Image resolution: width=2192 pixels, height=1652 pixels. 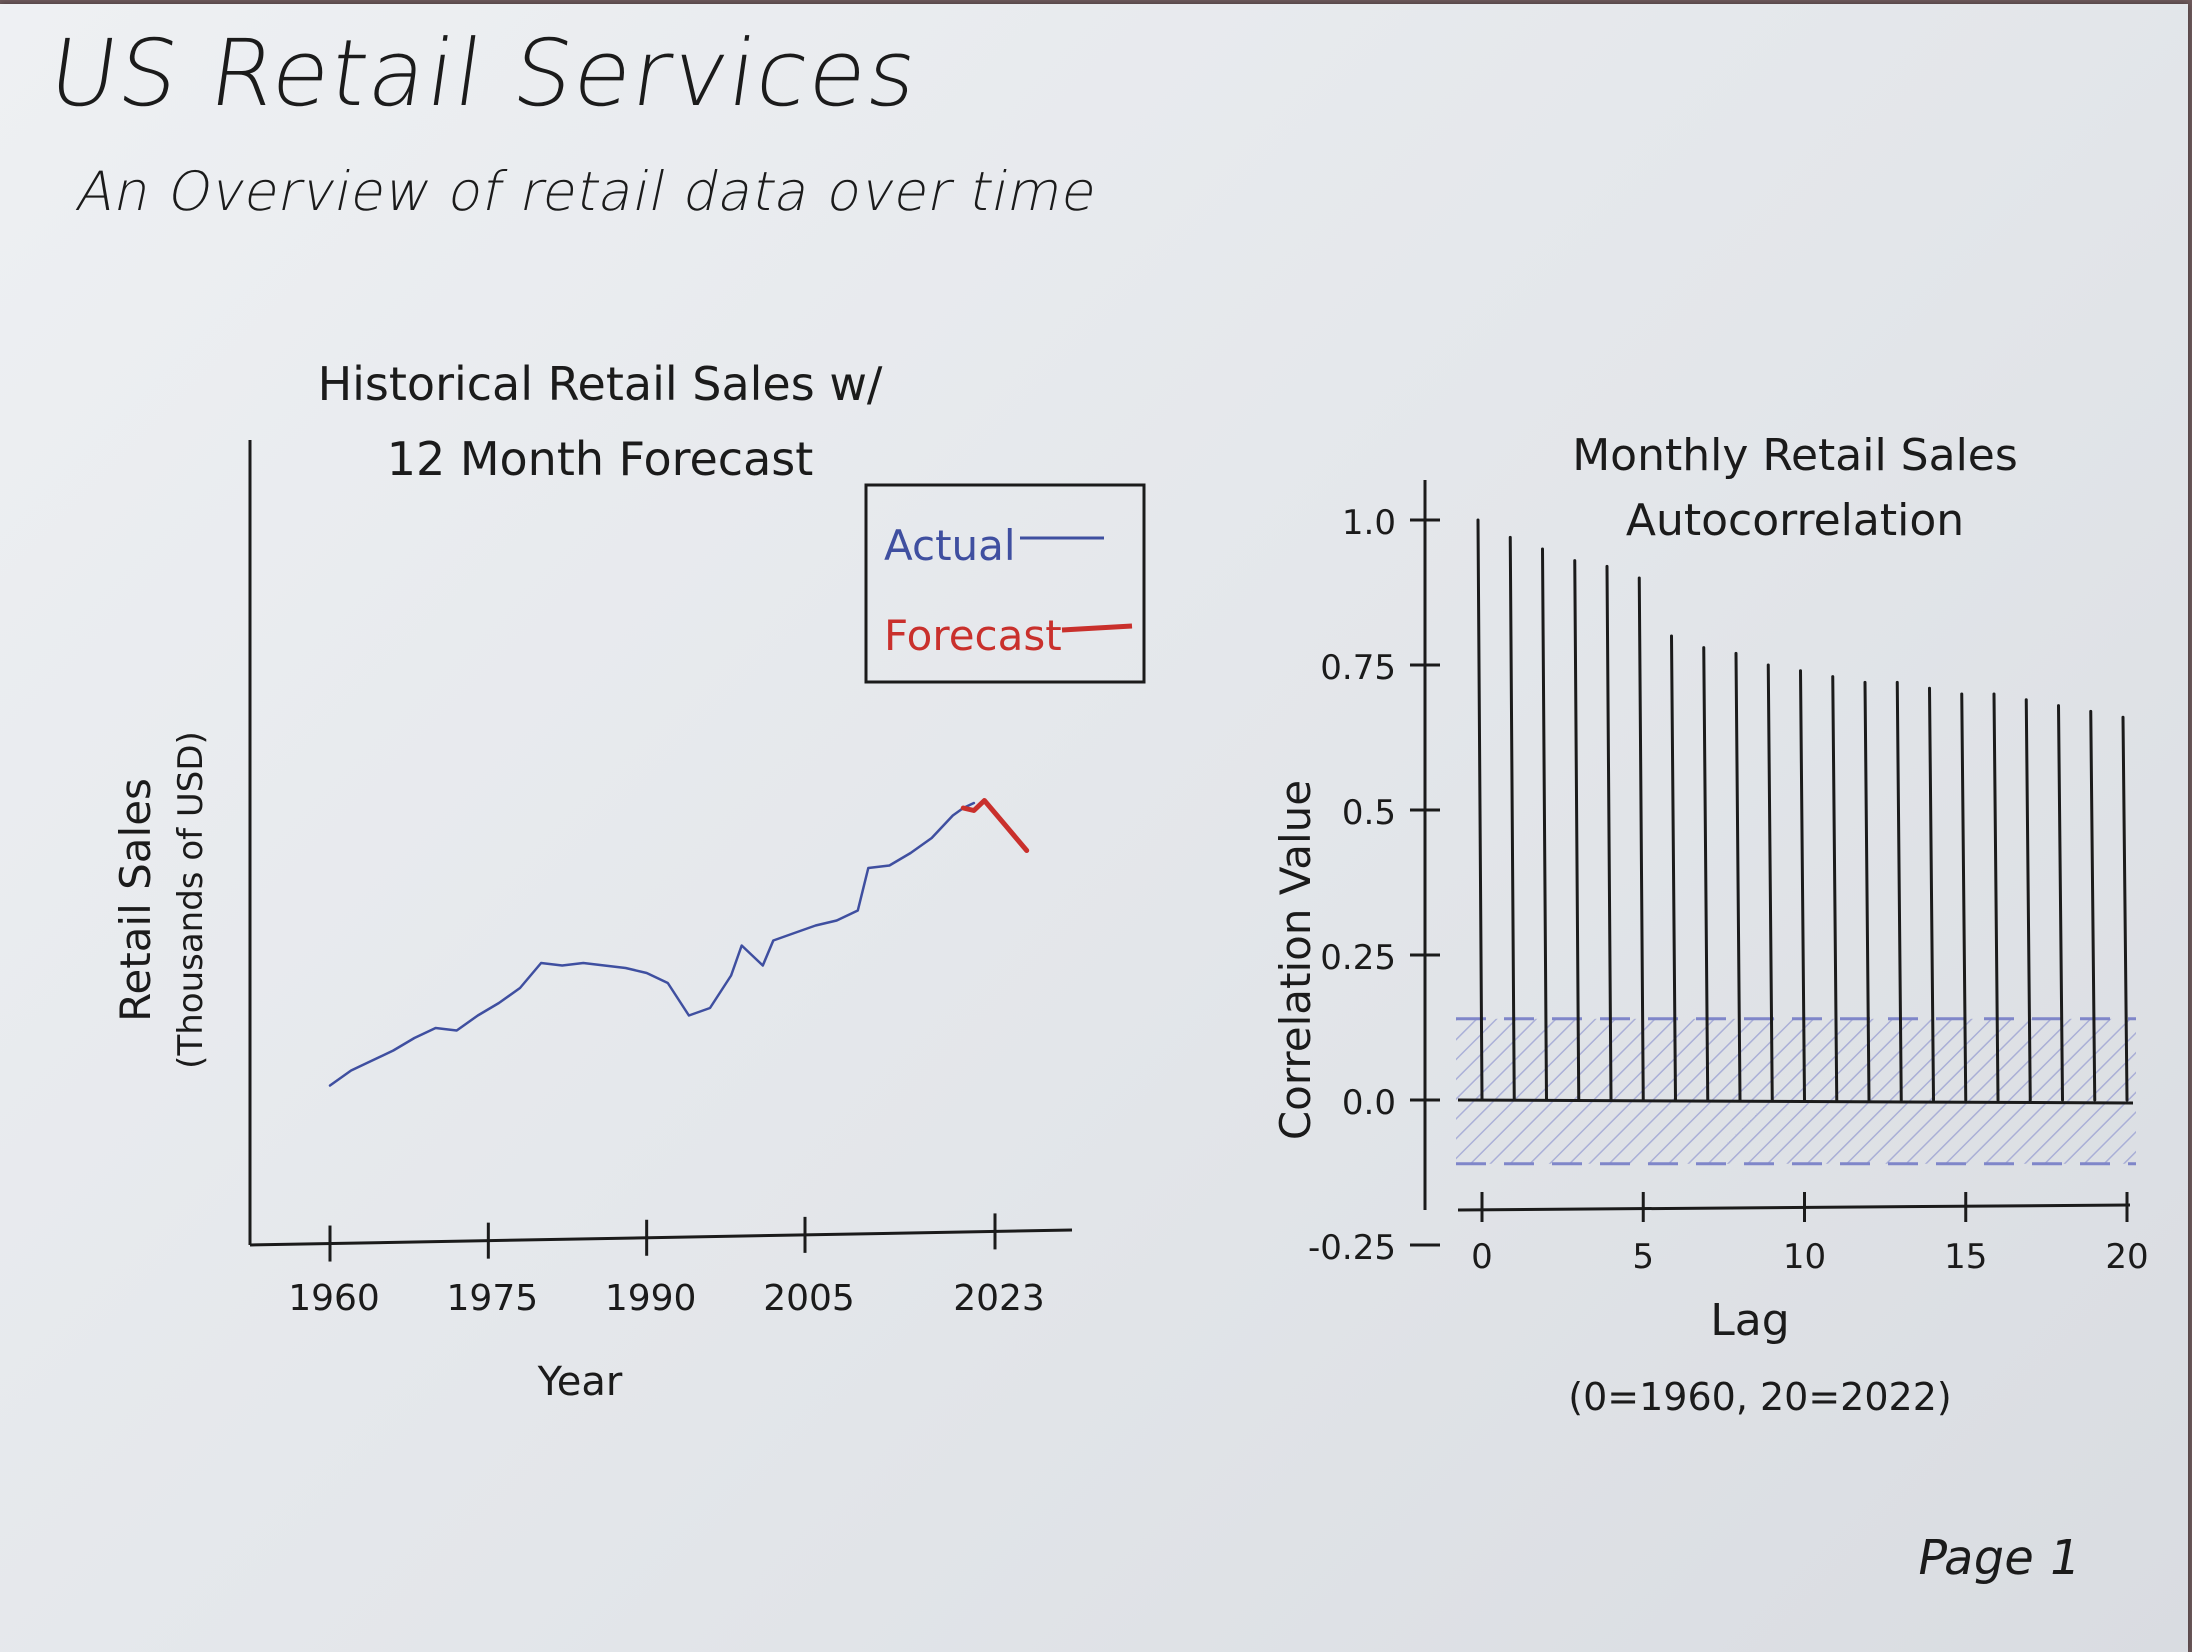 I want to click on acf-title-line1: Monthly Retail Sales, so click(x=1795, y=455).